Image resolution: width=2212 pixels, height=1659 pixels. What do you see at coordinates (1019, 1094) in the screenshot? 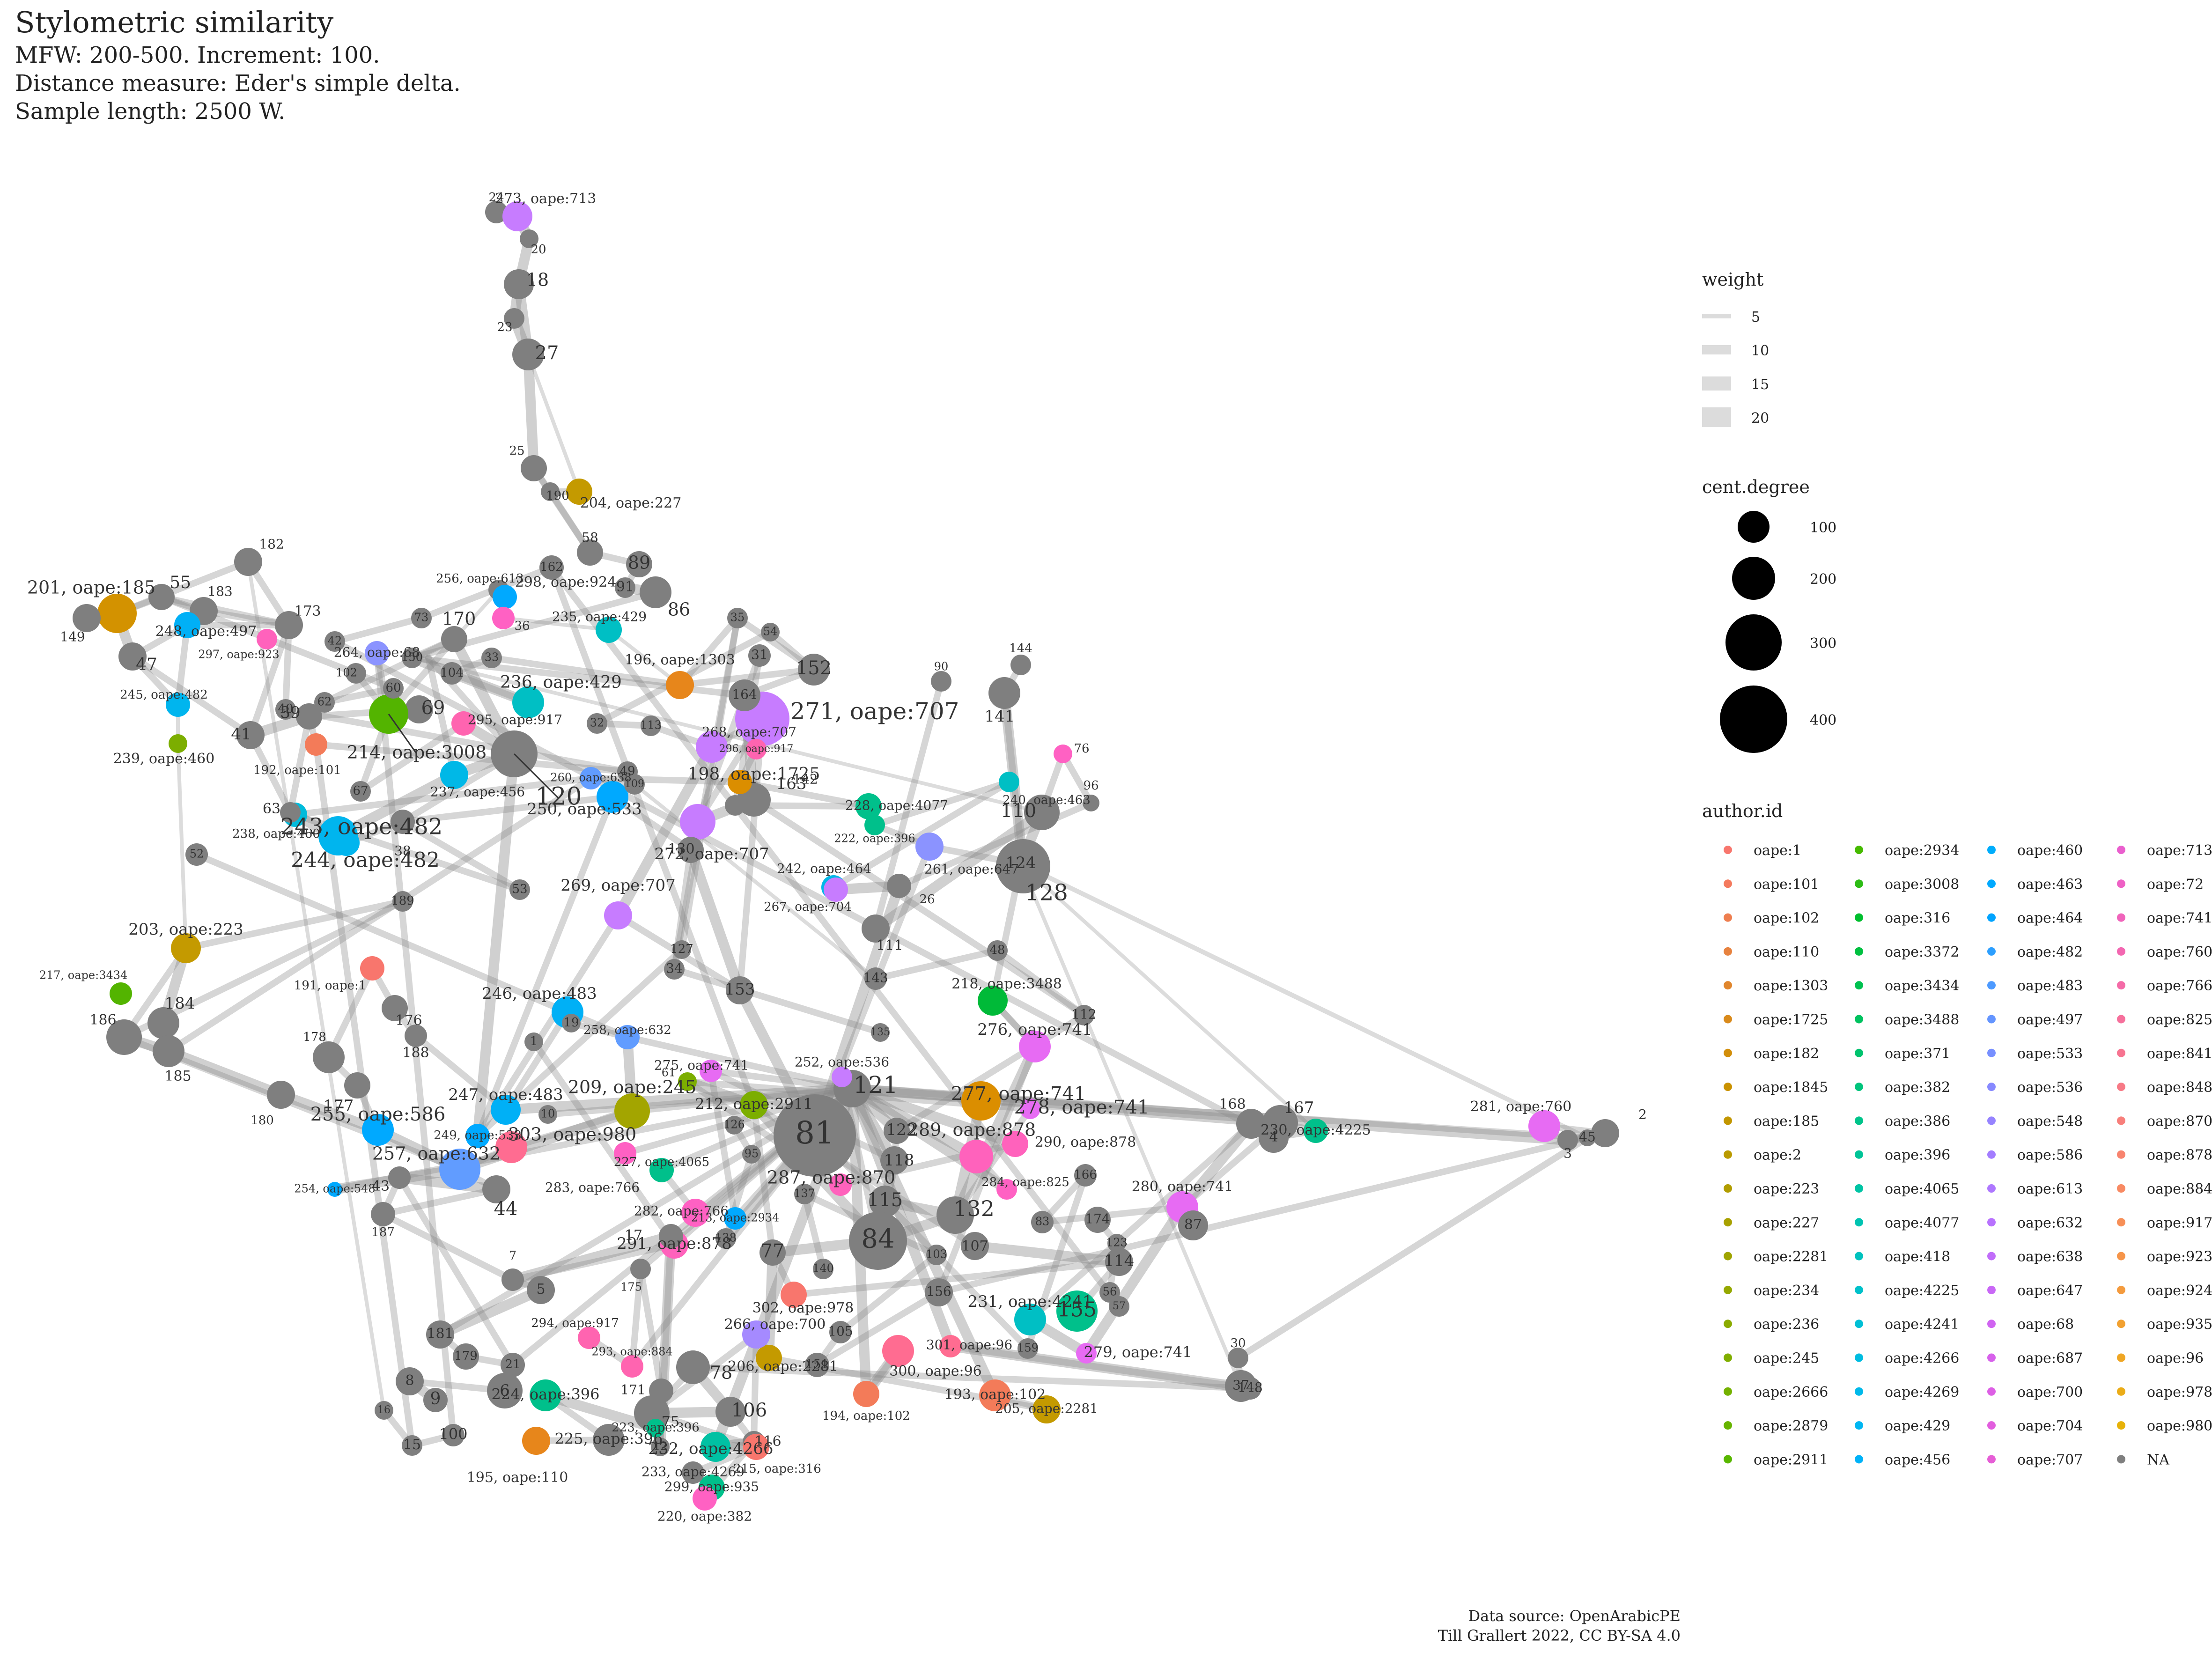
I see `node-label: 277, oape:741` at bounding box center [1019, 1094].